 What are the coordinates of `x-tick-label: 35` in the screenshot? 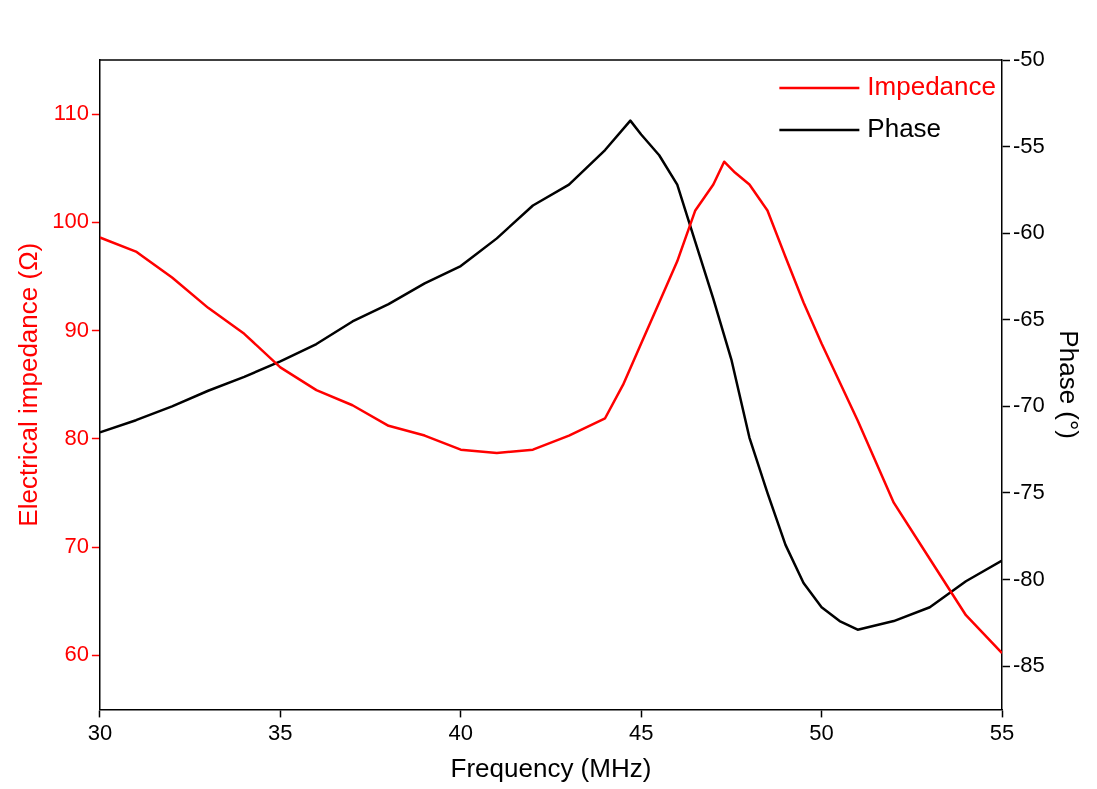 It's located at (280, 732).